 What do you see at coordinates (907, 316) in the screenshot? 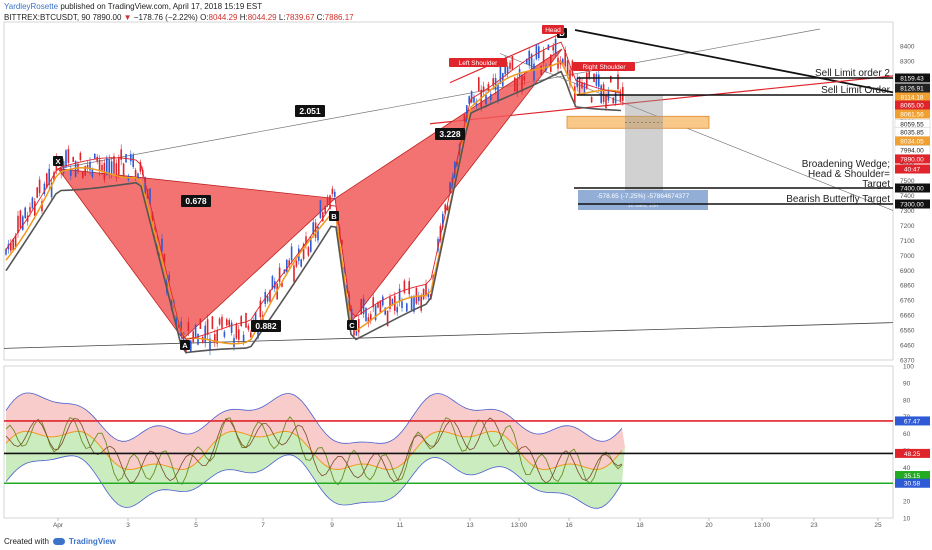
I see `price-tick-label: 6660` at bounding box center [907, 316].